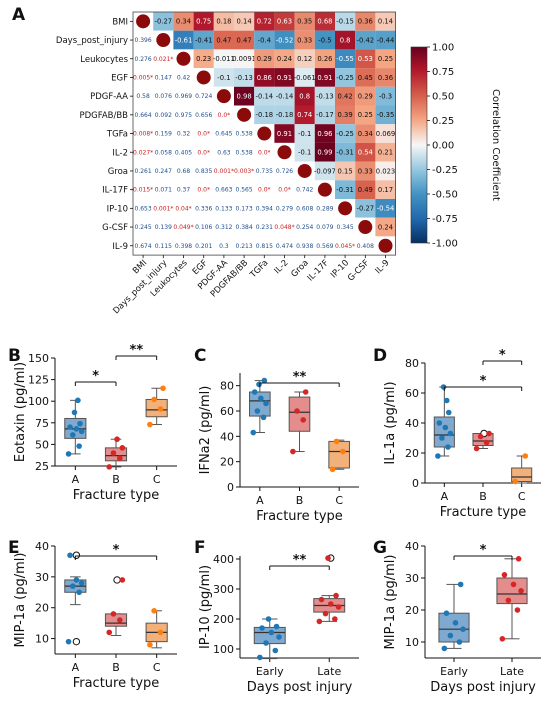 The height and width of the screenshot is (709, 550). Describe the element at coordinates (42, 444) in the screenshot. I see `y-tick-label: 50` at that location.